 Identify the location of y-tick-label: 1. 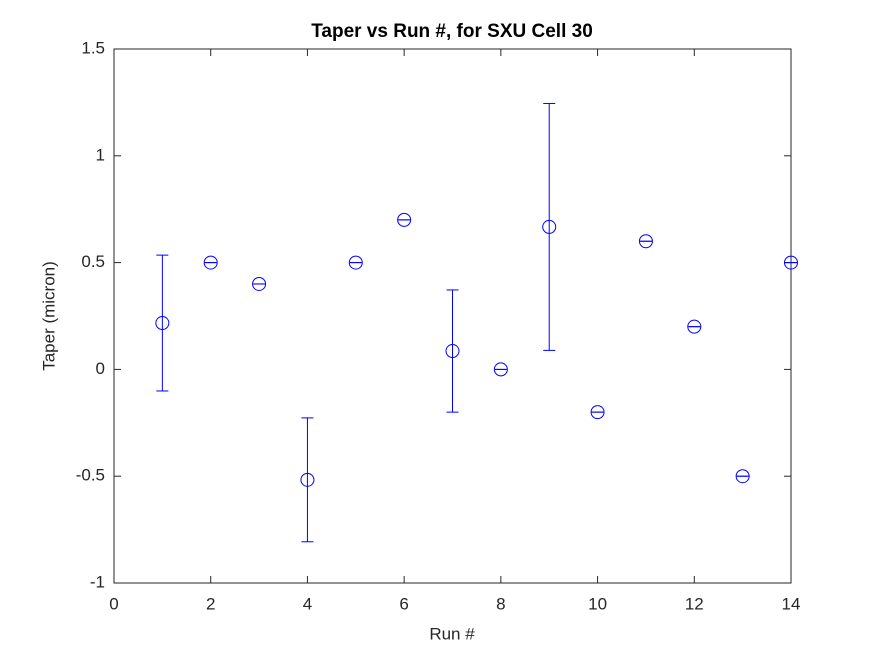
(100, 154).